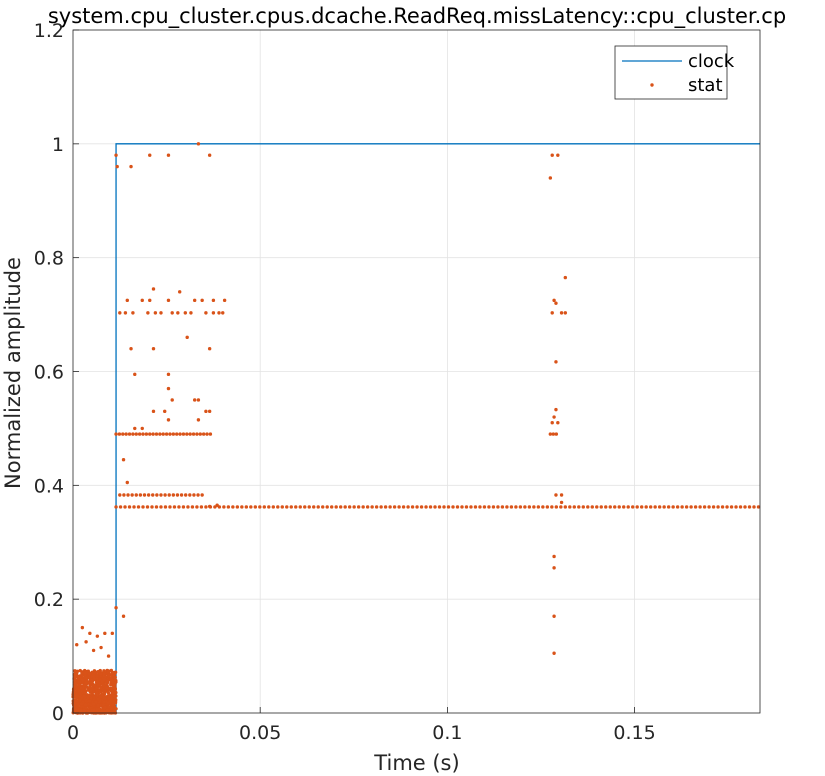  What do you see at coordinates (671, 72) in the screenshot?
I see `legend-box` at bounding box center [671, 72].